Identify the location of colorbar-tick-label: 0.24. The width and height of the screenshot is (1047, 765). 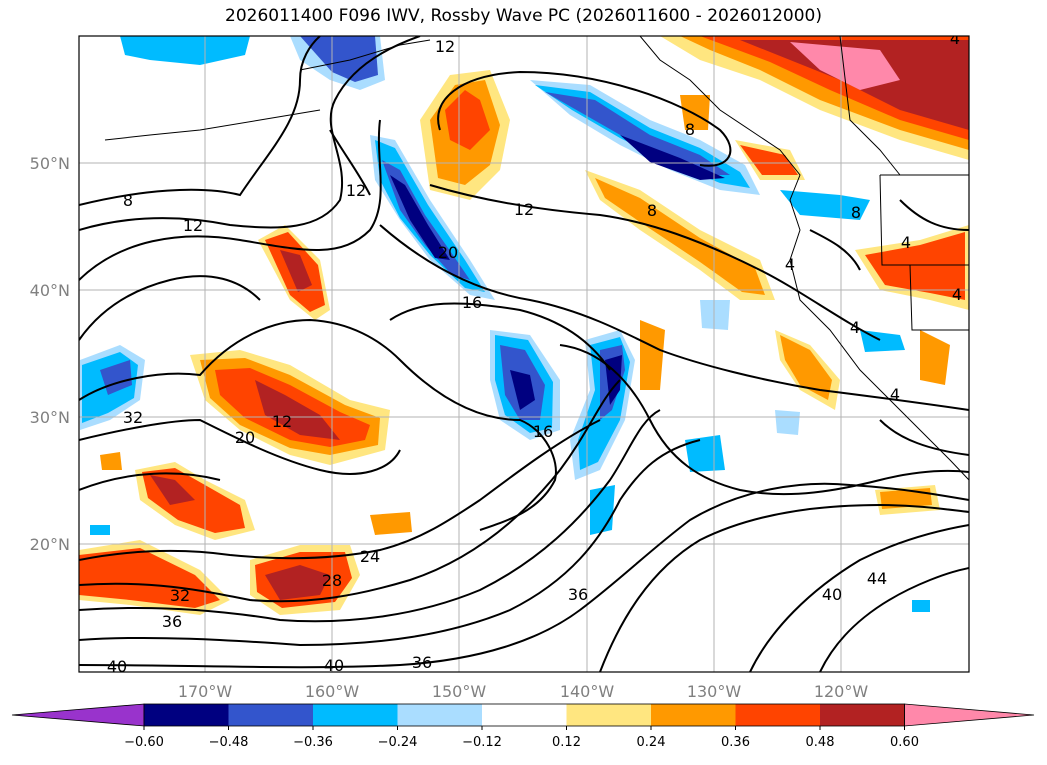
(651, 742).